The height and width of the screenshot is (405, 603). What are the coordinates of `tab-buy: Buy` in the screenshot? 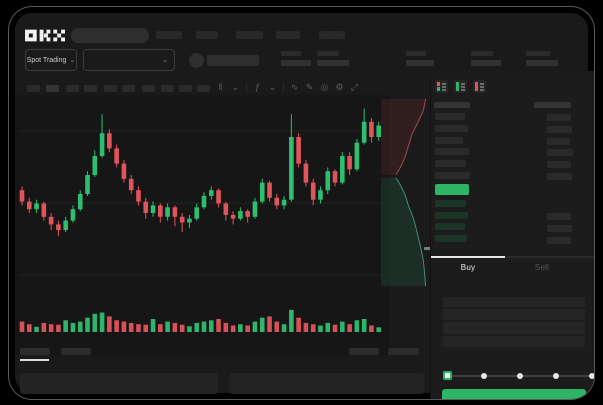 It's located at (468, 267).